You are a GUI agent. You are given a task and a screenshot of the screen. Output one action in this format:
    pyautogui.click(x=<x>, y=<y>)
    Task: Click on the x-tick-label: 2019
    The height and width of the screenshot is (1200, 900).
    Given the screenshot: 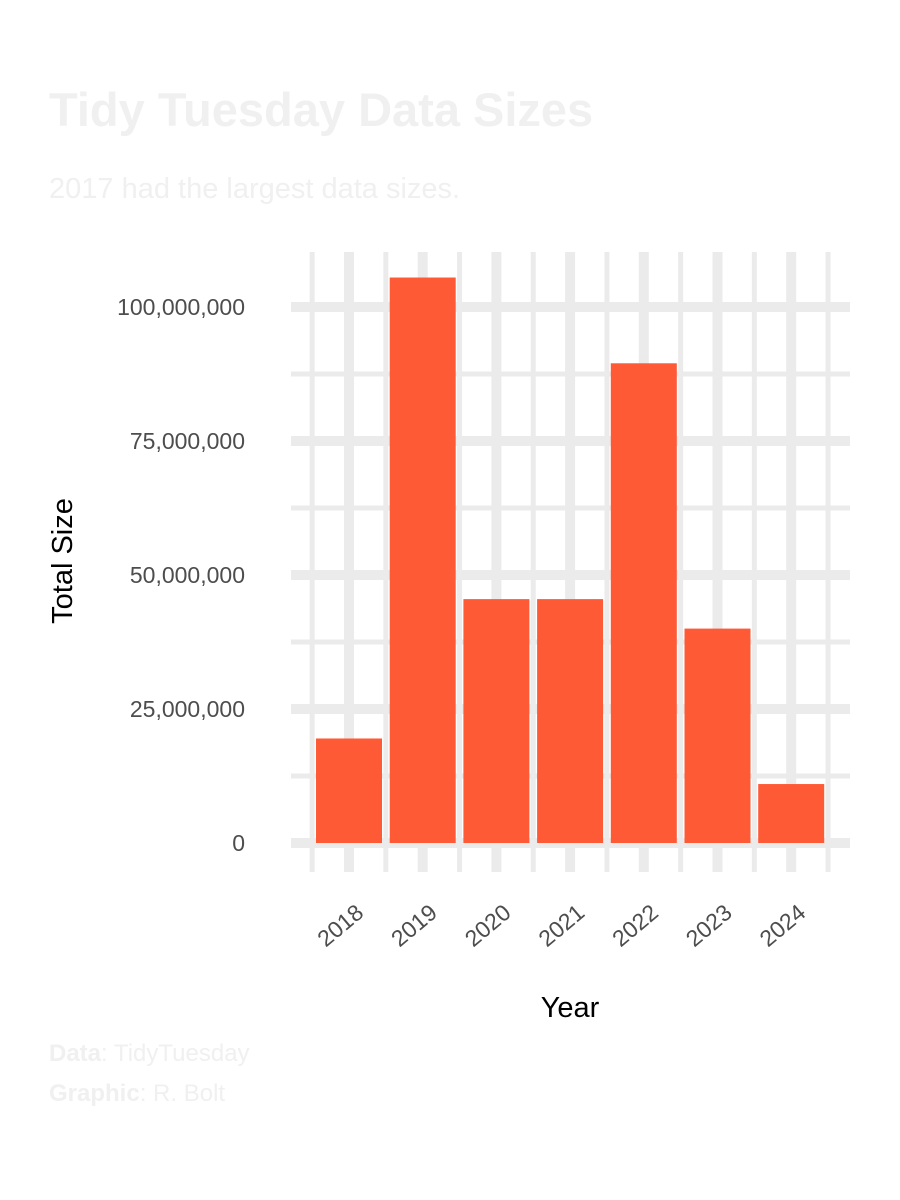 What is the action you would take?
    pyautogui.click(x=414, y=925)
    